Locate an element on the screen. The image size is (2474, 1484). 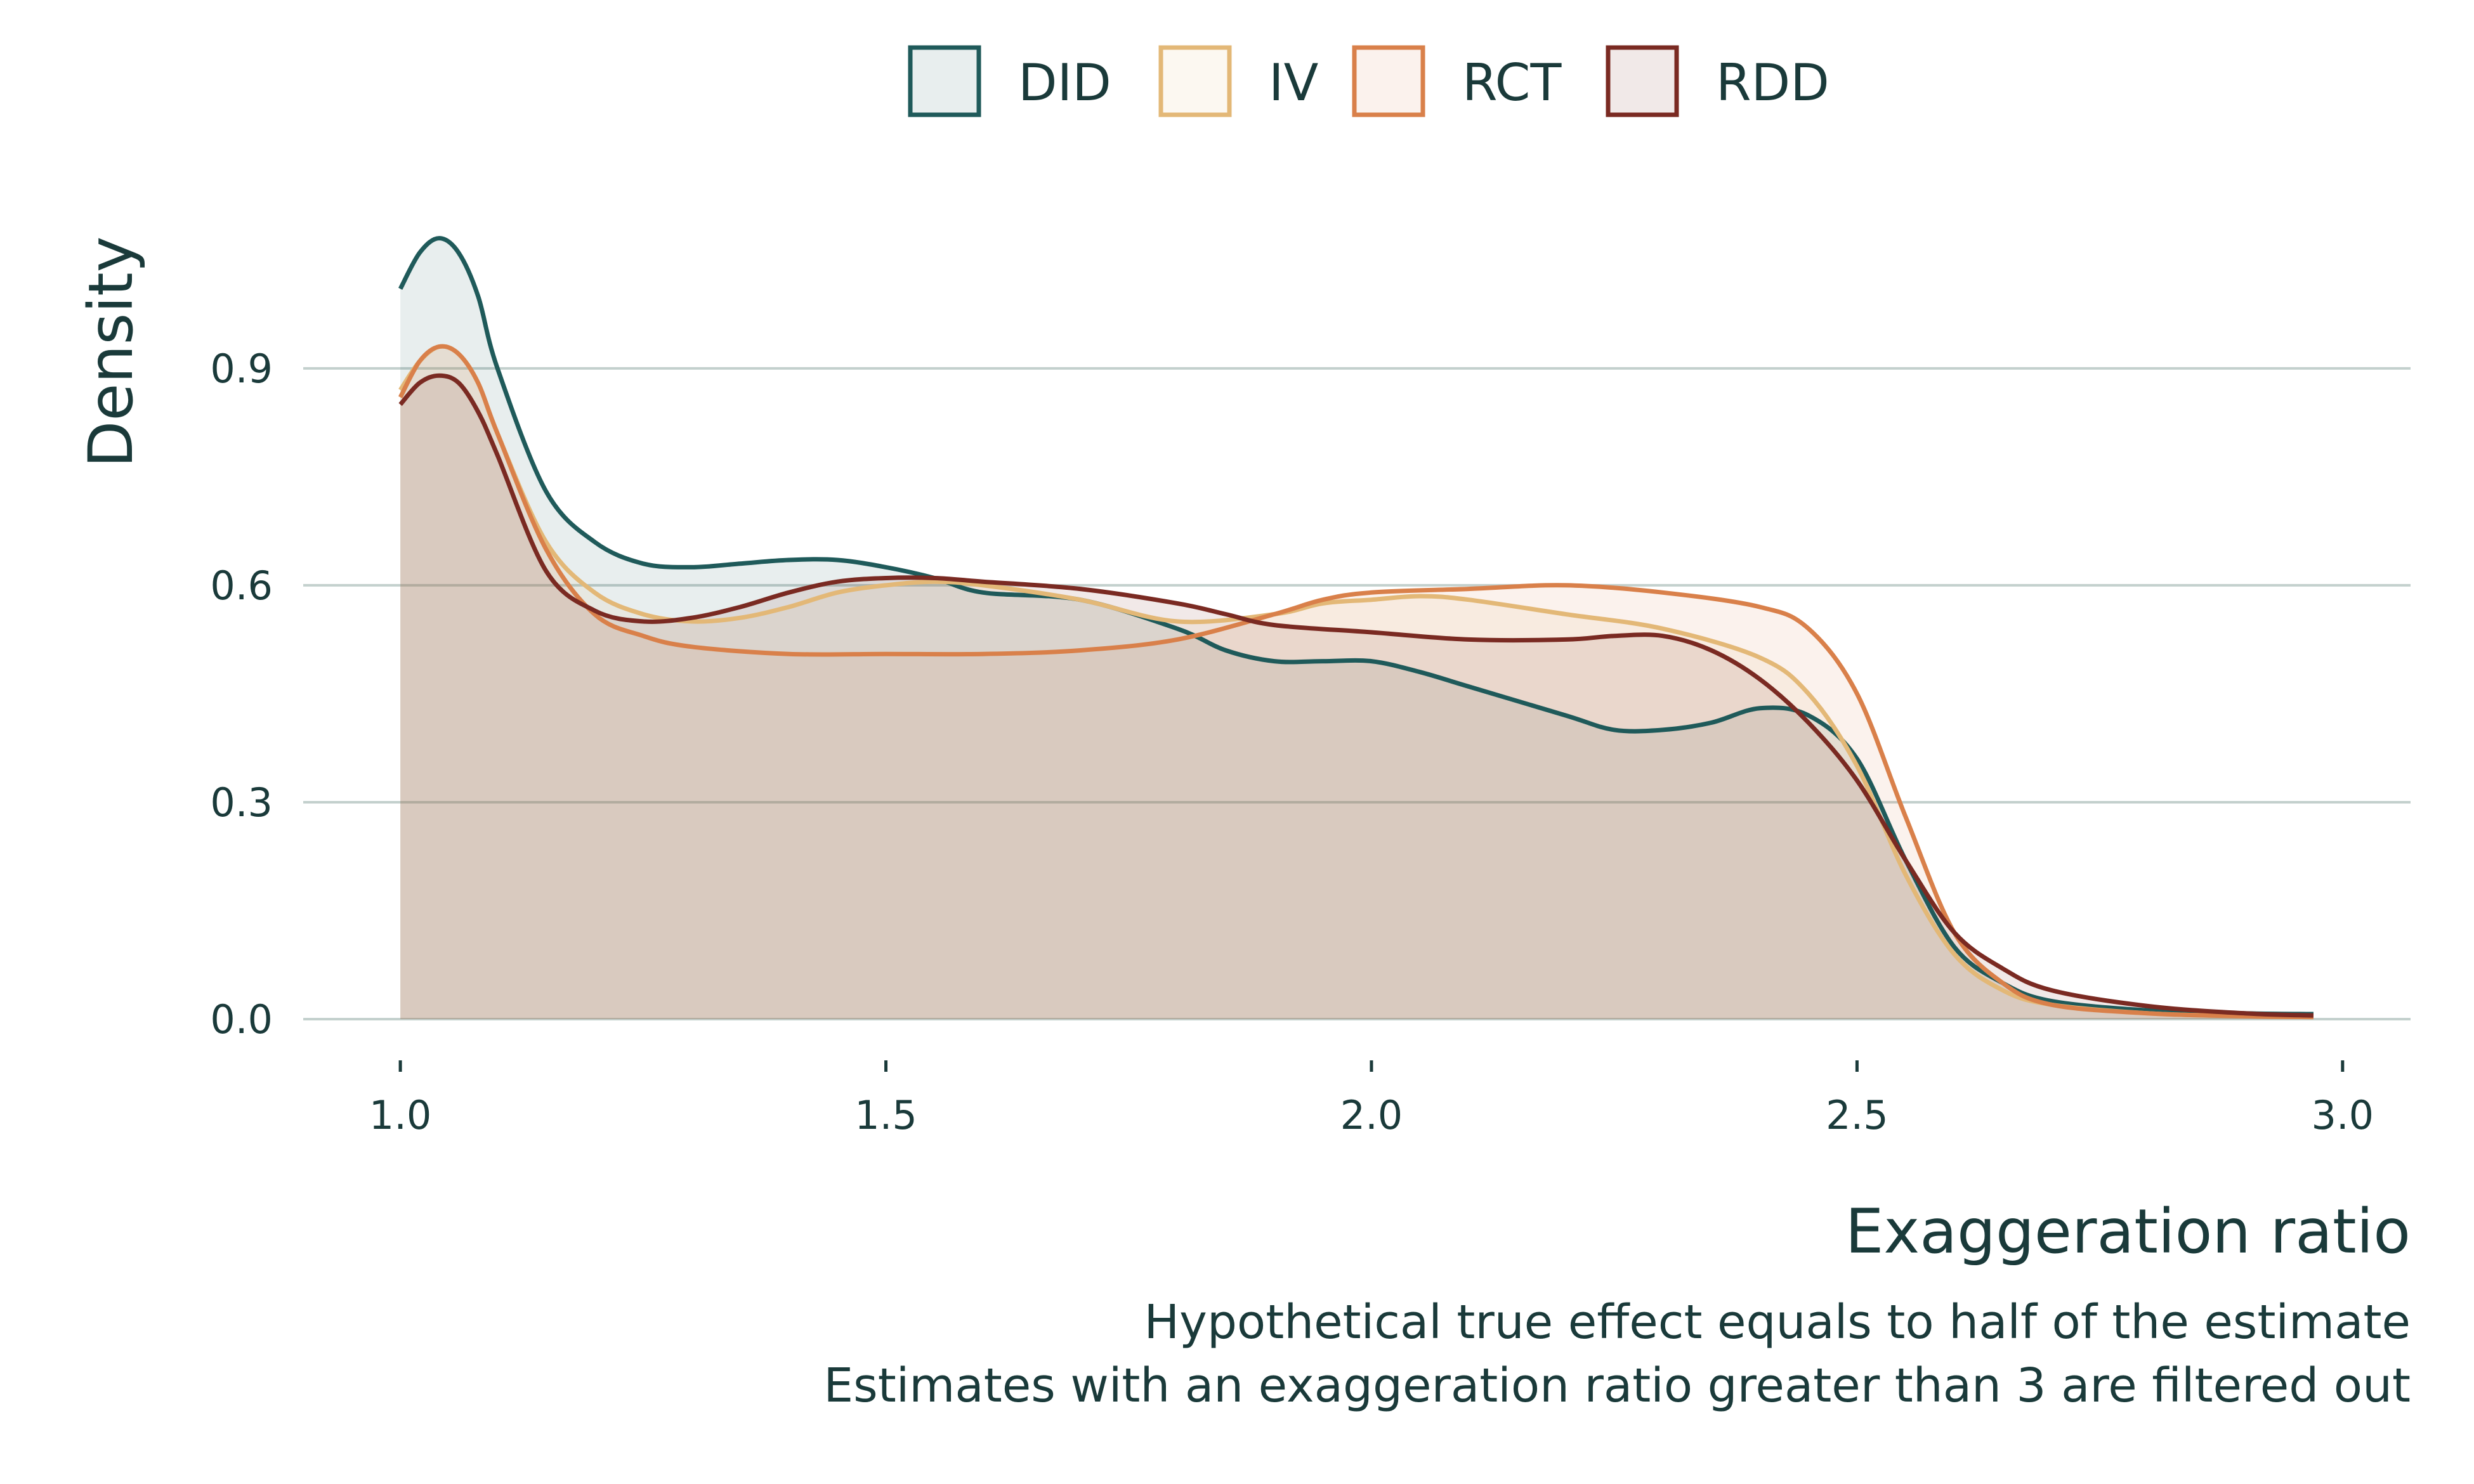
x-axis-title: Exaggeration ratio is located at coordinates (2128, 1231).